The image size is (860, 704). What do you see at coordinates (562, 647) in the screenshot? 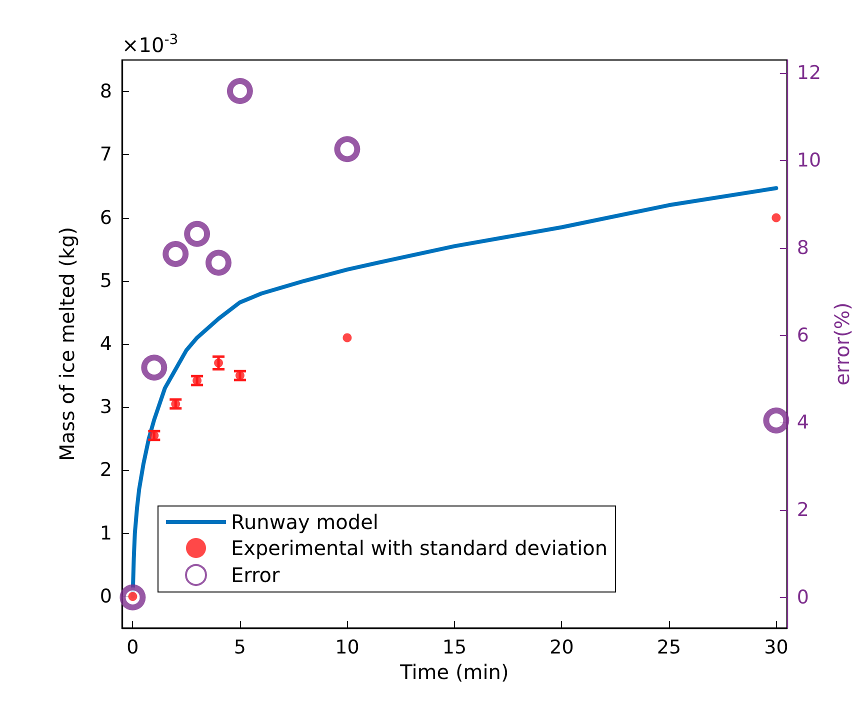
I see `x-tick-label: 20` at bounding box center [562, 647].